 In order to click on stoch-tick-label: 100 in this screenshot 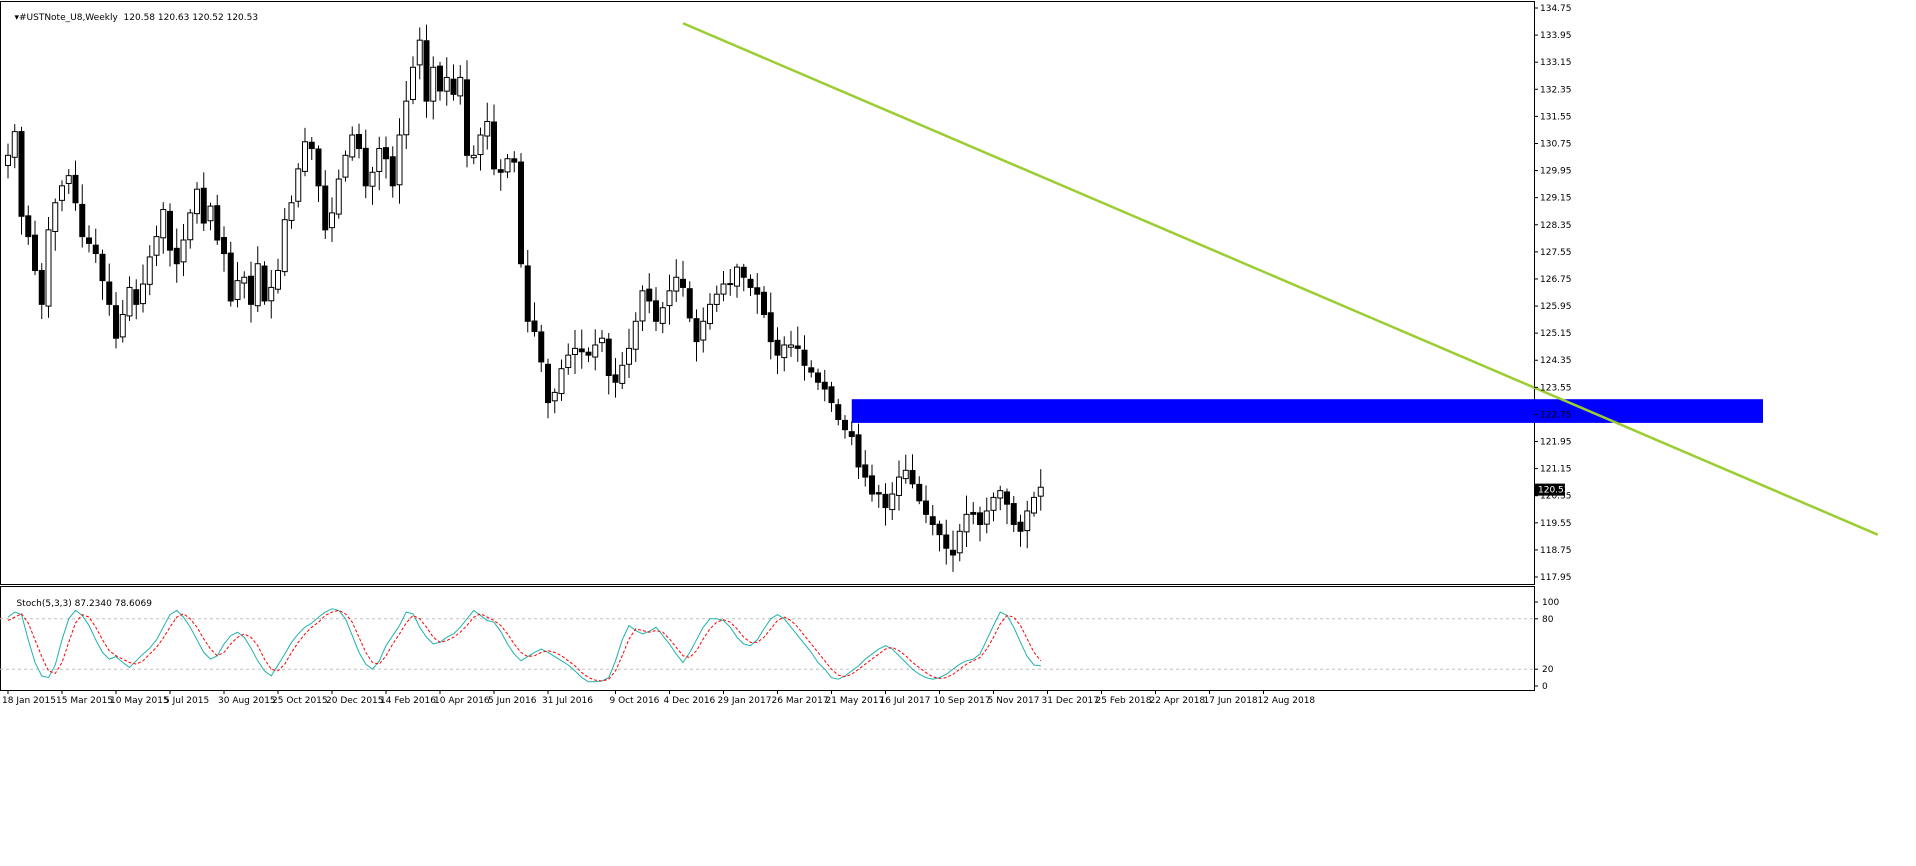, I will do `click(1550, 603)`.